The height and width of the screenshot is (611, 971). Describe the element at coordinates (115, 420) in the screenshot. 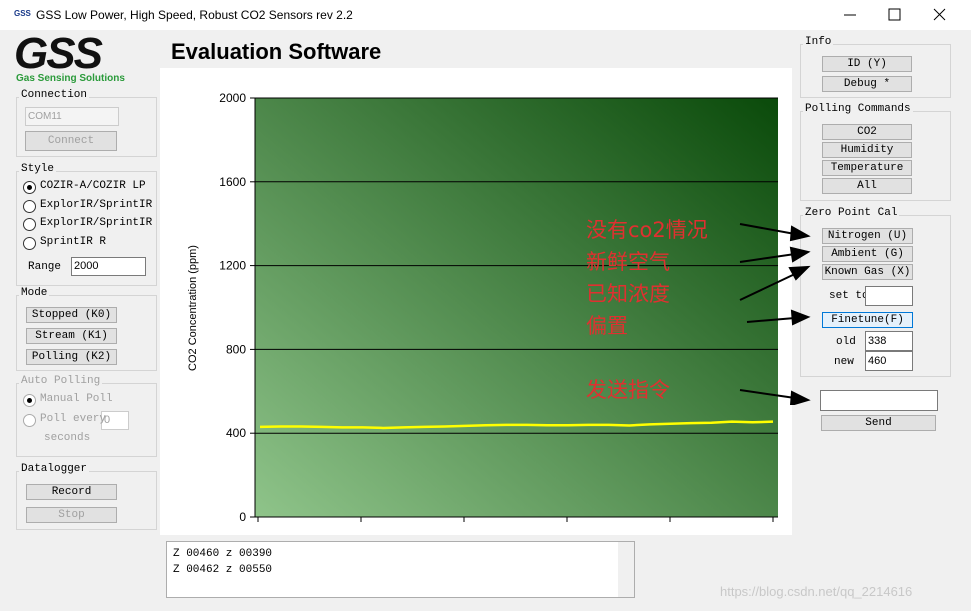

I see `interval-input: 0` at that location.